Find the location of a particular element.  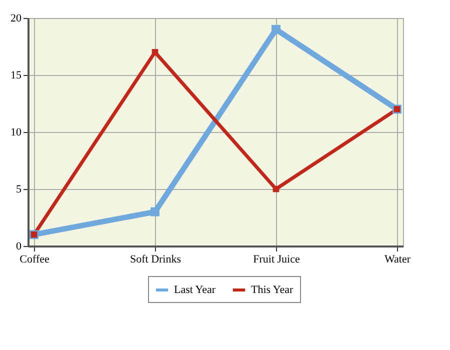

legend-label: Last Year is located at coordinates (195, 290).